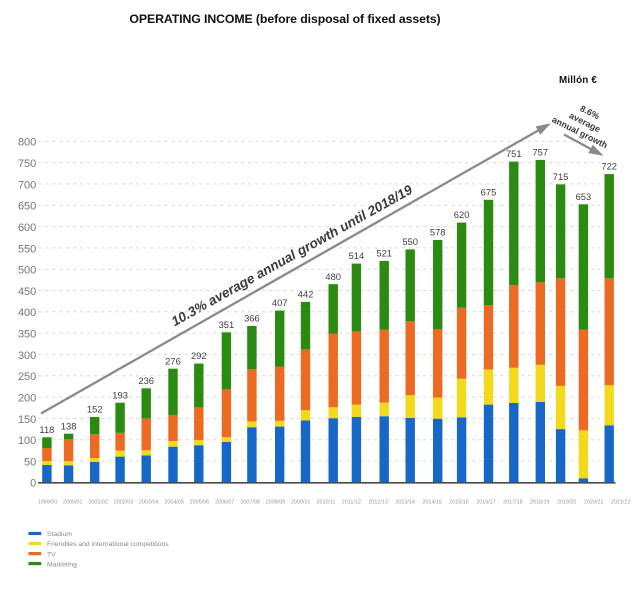 The height and width of the screenshot is (606, 640). I want to click on svg-text: 442, so click(306, 294).